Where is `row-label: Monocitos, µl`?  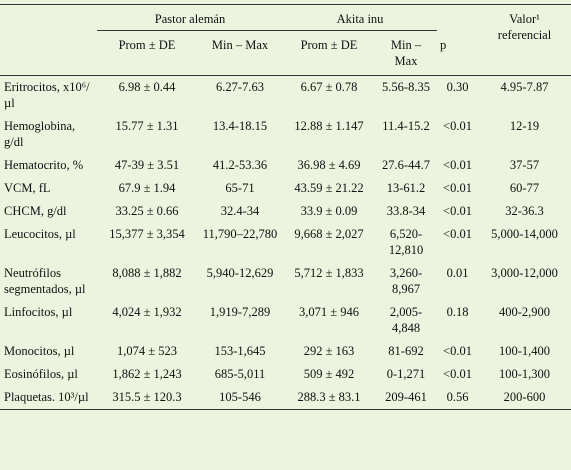
row-label: Monocitos, µl is located at coordinates (39, 351).